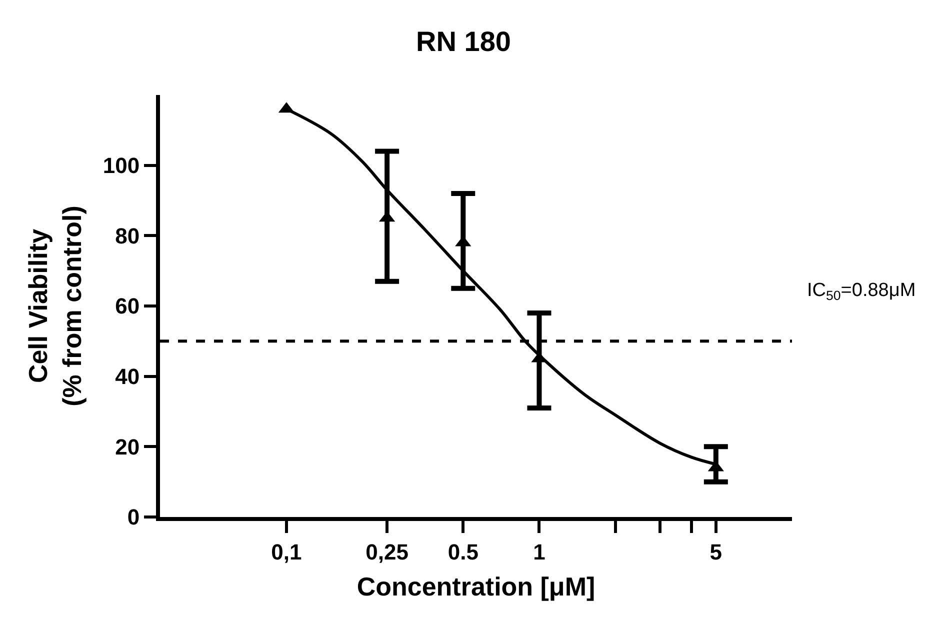 Image resolution: width=927 pixels, height=623 pixels. What do you see at coordinates (539, 551) in the screenshot?
I see `x-tick-label: 1` at bounding box center [539, 551].